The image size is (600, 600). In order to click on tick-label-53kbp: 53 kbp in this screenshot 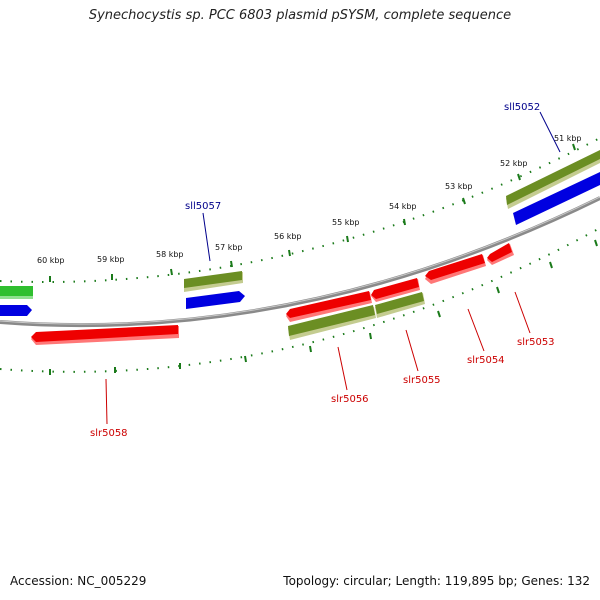, I will do `click(459, 186)`.